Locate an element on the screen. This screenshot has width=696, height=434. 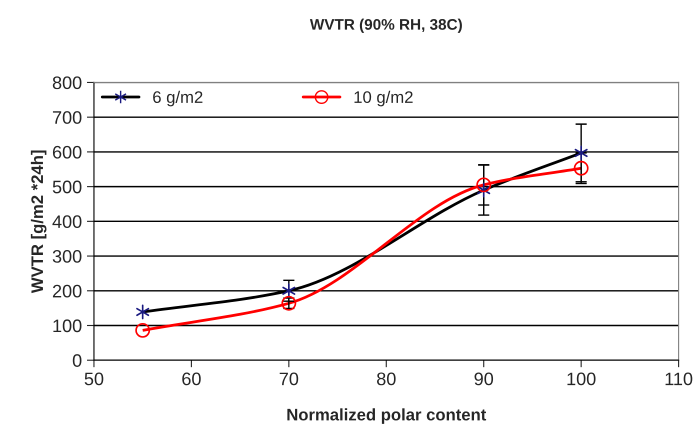
legend-label: 10 g/m2 is located at coordinates (383, 98).